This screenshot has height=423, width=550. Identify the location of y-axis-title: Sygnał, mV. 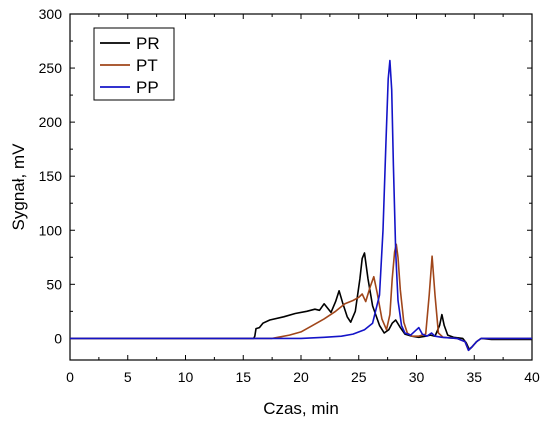
(18, 187).